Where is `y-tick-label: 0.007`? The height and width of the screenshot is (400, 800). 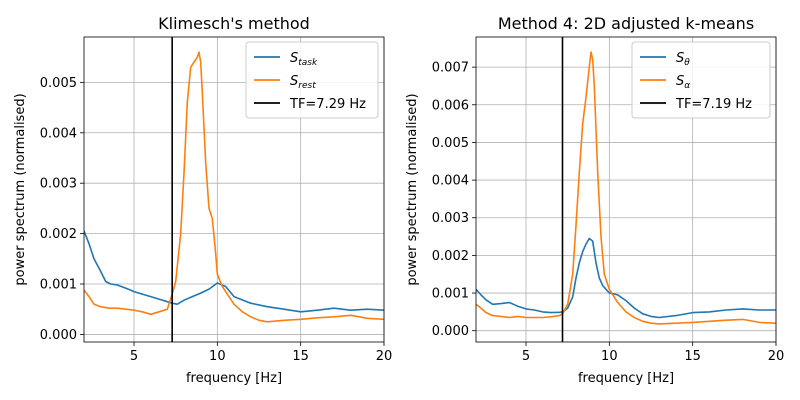
y-tick-label: 0.007 is located at coordinates (450, 68).